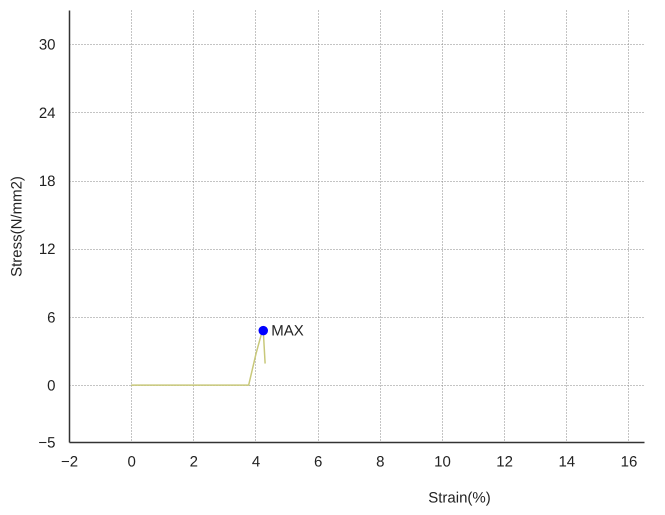 The width and height of the screenshot is (665, 515). I want to click on x-tick-label: 4, so click(256, 462).